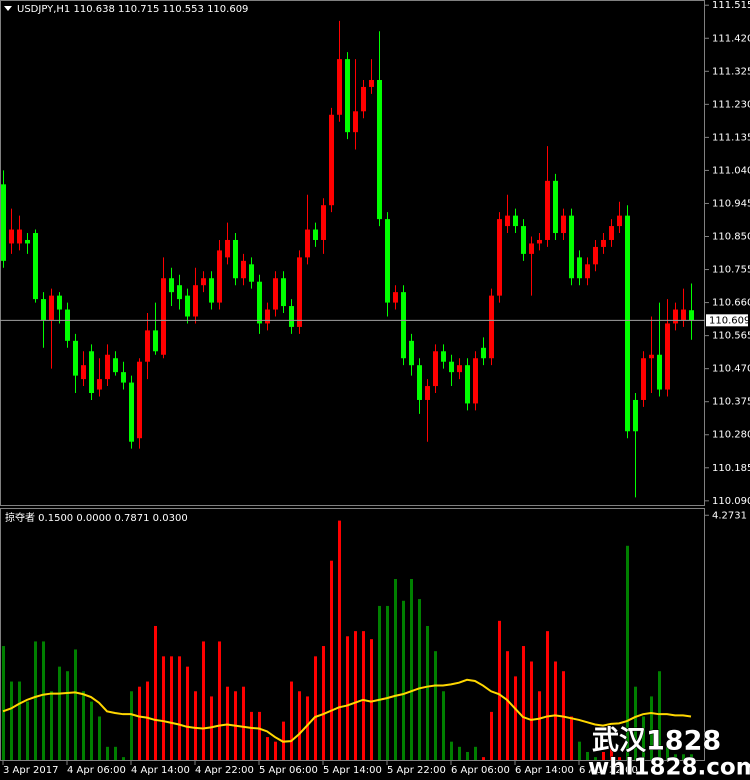 This screenshot has height=780, width=750. Describe the element at coordinates (352, 770) in the screenshot. I see `x-tick-label: 5 Apr 14:00` at that location.